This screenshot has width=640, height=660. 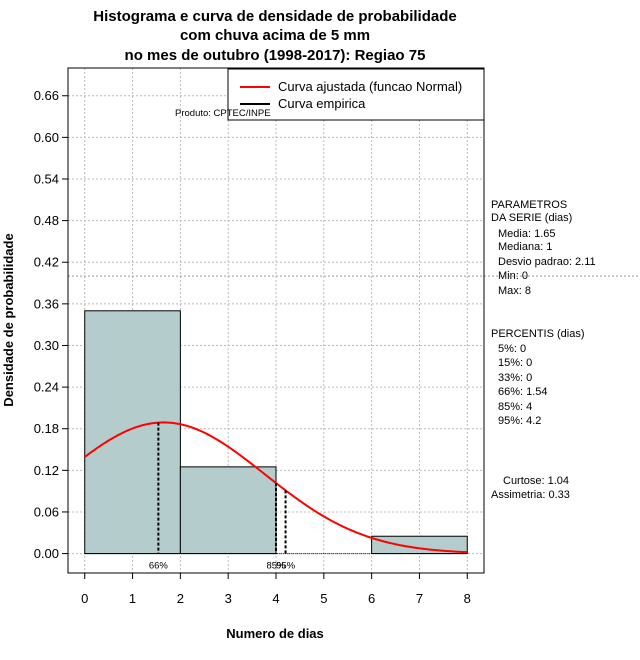 I want to click on param-desvio: Desvio padrao: 2.11, so click(x=547, y=262).